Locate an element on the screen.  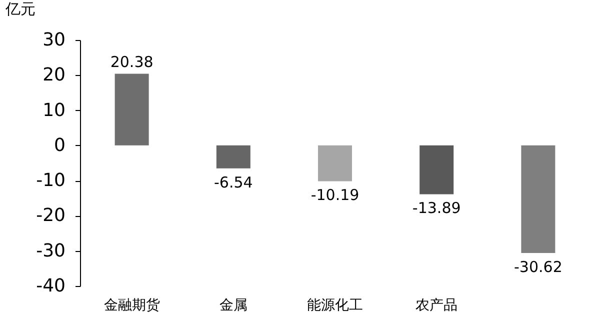
data-label: 20.38 is located at coordinates (132, 61).